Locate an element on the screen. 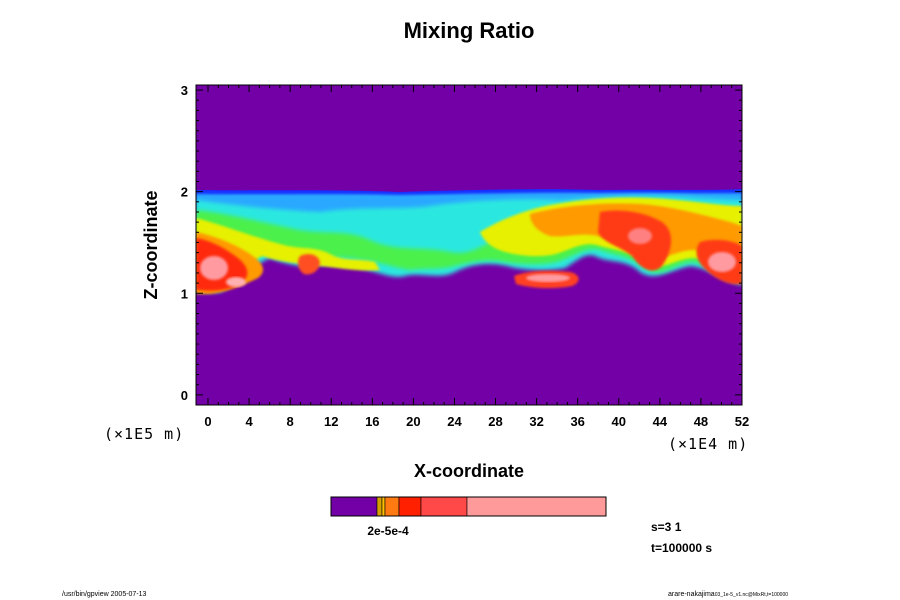 Image resolution: width=900 pixels, height=600 pixels. x-tick-label: 8 is located at coordinates (290, 421).